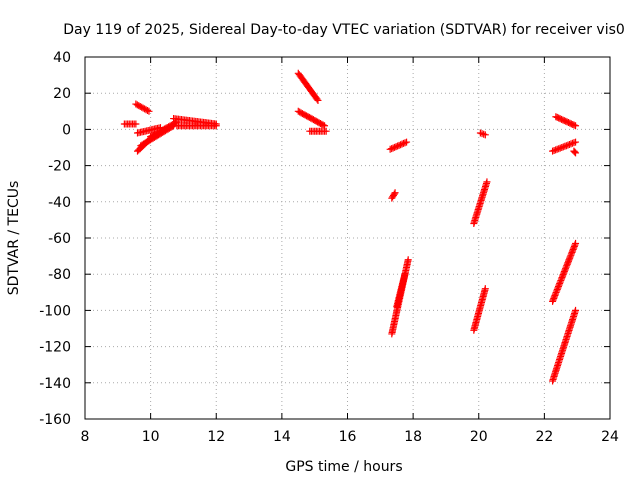  What do you see at coordinates (55, 311) in the screenshot?
I see `y-tick-label: -100` at bounding box center [55, 311].